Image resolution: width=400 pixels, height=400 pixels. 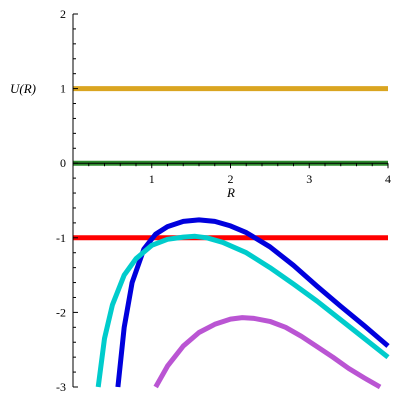 What do you see at coordinates (63, 14) in the screenshot?
I see `y-tick-label: 2` at bounding box center [63, 14].